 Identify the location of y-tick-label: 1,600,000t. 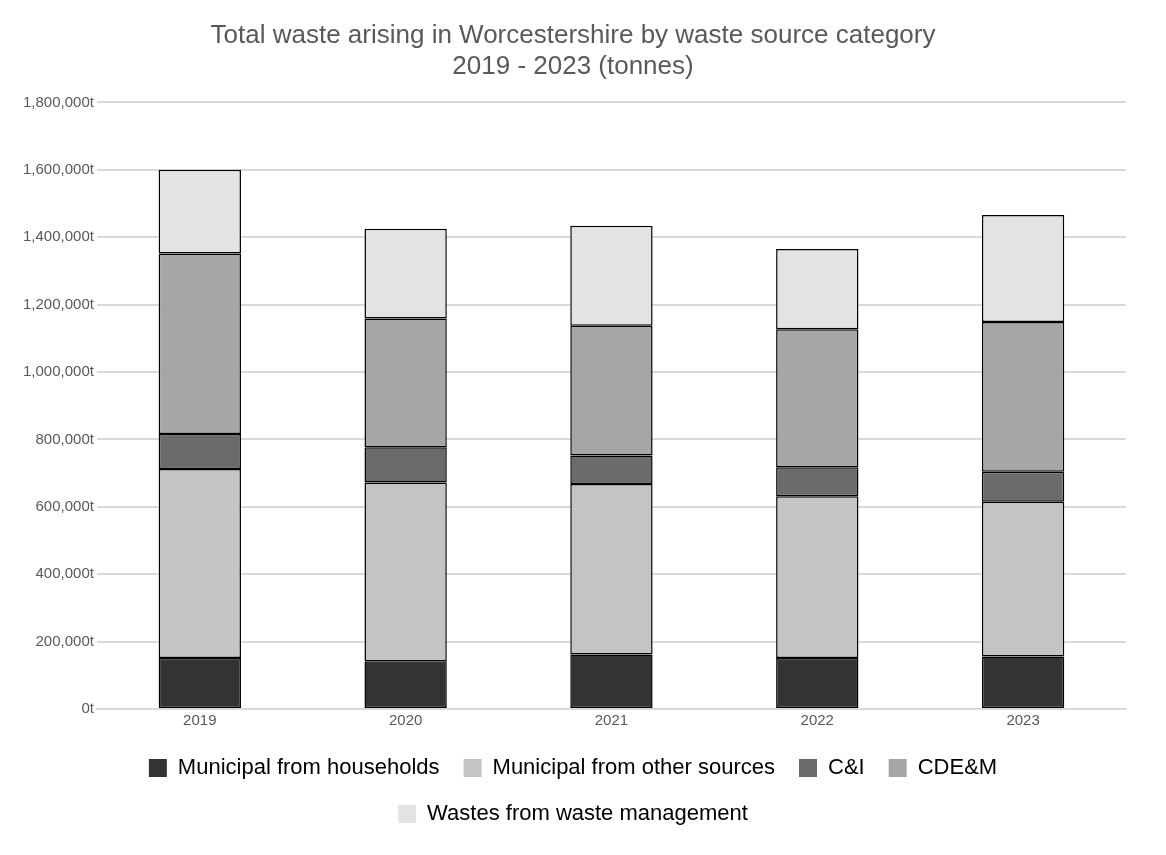
(58, 168).